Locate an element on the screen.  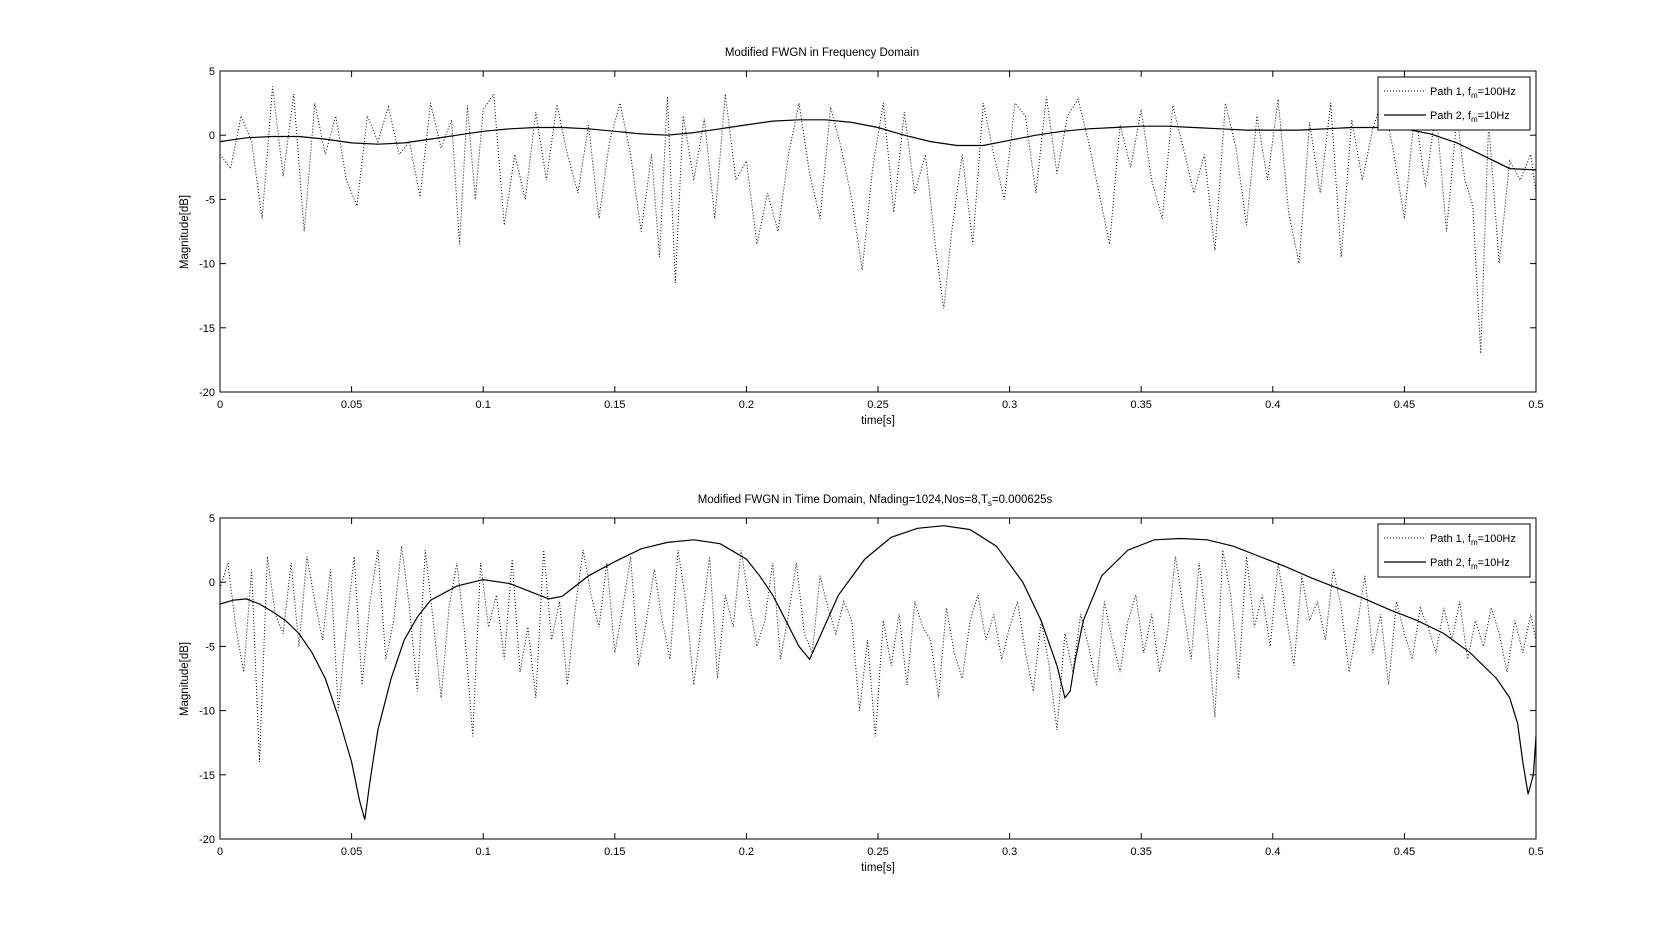
bottom-y-tick-label: -20 is located at coordinates (207, 840).